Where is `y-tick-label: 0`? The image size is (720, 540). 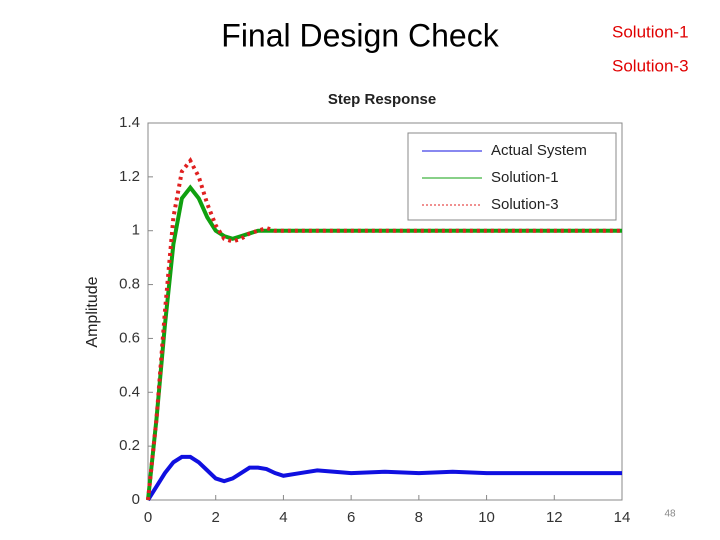 y-tick-label: 0 is located at coordinates (136, 499).